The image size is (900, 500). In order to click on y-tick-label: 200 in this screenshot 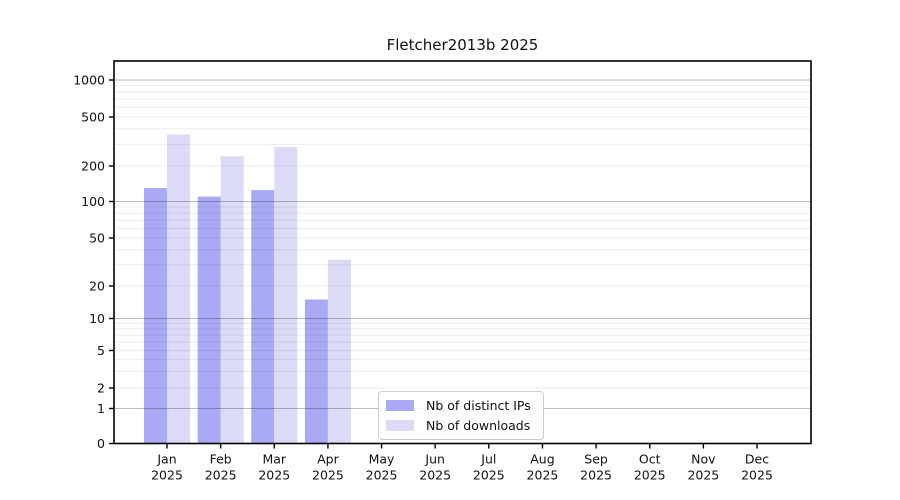, I will do `click(93, 166)`.